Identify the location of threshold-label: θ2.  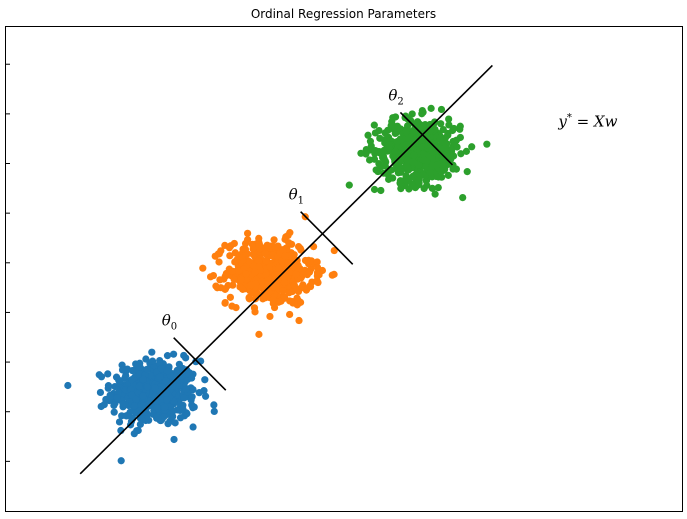
(395, 96).